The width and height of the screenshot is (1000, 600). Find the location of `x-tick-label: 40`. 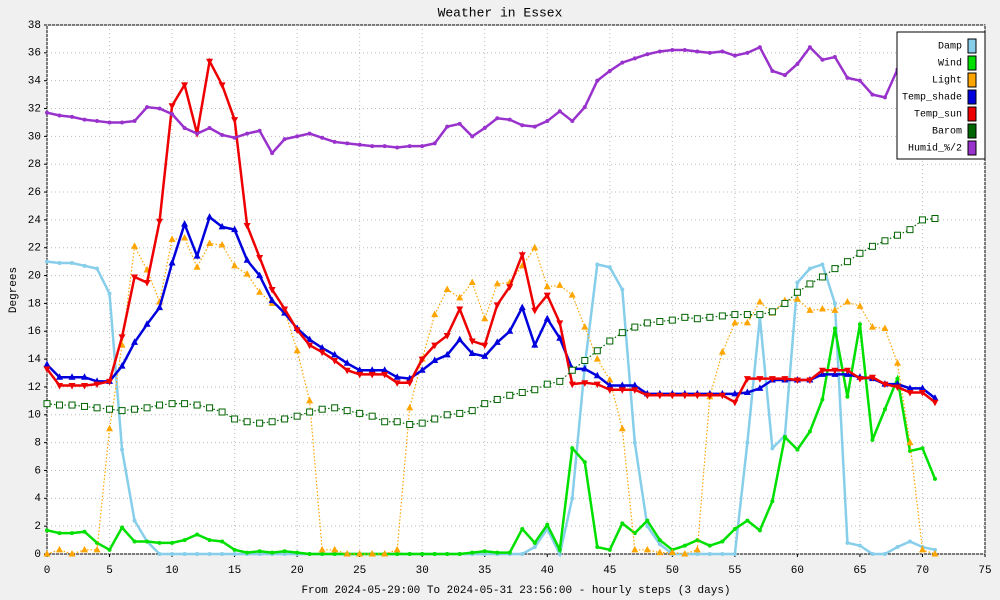

x-tick-label: 40 is located at coordinates (547, 571).